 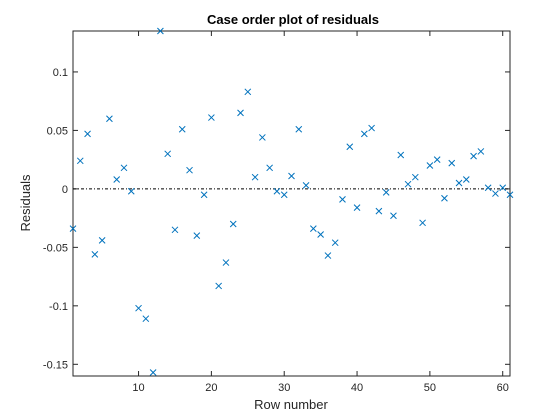 I want to click on x-tick-label: 40, so click(x=357, y=388).